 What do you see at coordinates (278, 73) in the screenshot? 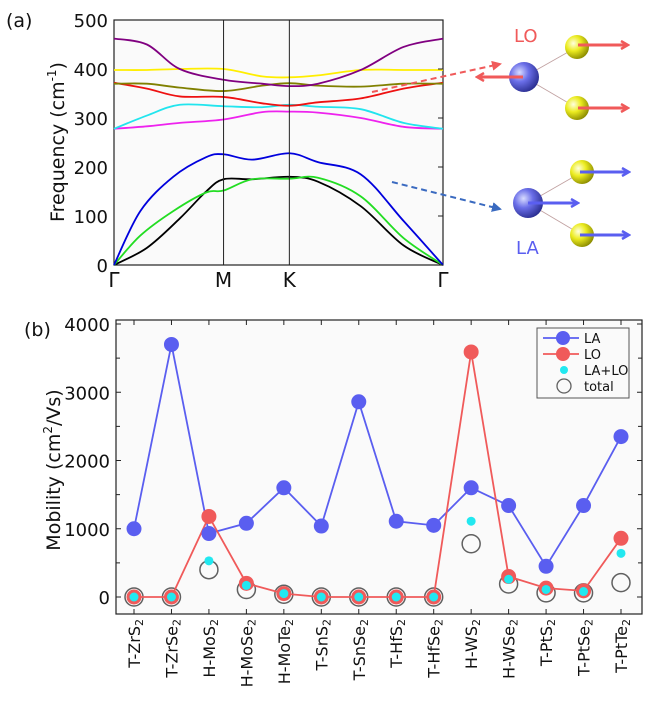
I see `band-optical-yellow` at bounding box center [278, 73].